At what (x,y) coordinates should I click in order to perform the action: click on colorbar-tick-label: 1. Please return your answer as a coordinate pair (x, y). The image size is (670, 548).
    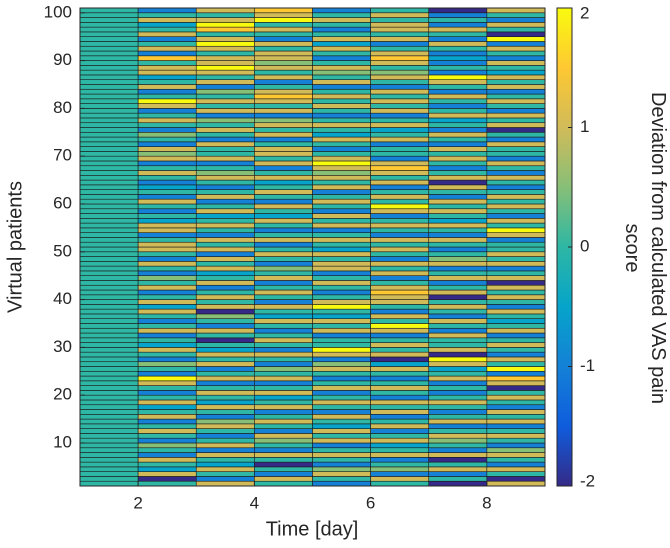
    Looking at the image, I should click on (584, 126).